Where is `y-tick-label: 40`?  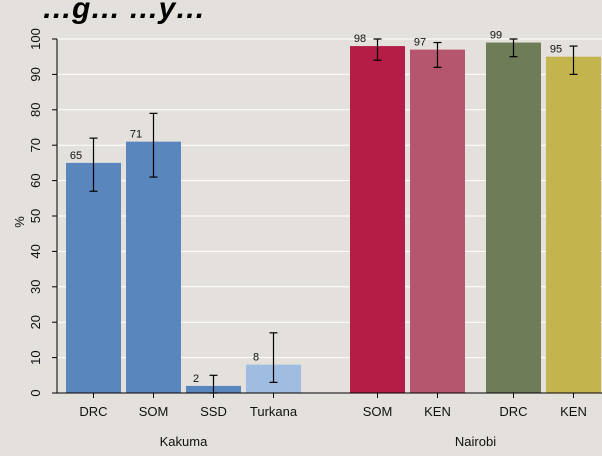
y-tick-label: 40 is located at coordinates (35, 251).